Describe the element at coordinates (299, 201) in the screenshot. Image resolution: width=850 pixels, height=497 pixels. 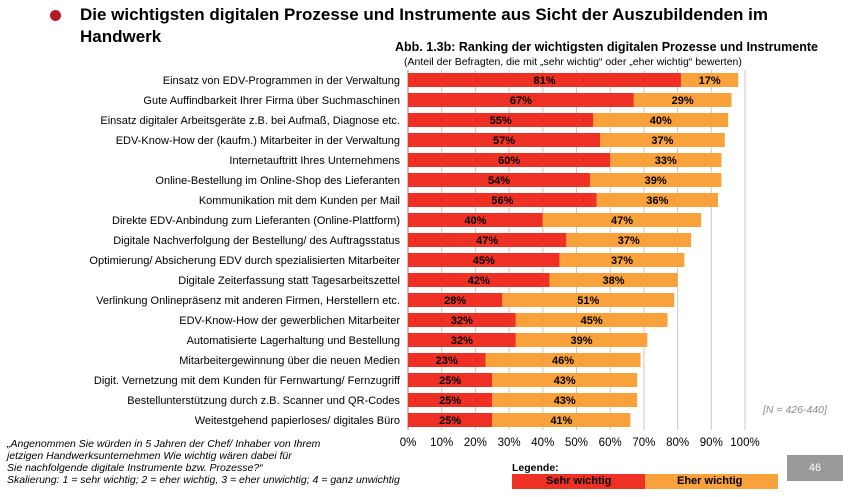
I see `category-label: Kommunikation mit dem Kunden per Mail` at that location.